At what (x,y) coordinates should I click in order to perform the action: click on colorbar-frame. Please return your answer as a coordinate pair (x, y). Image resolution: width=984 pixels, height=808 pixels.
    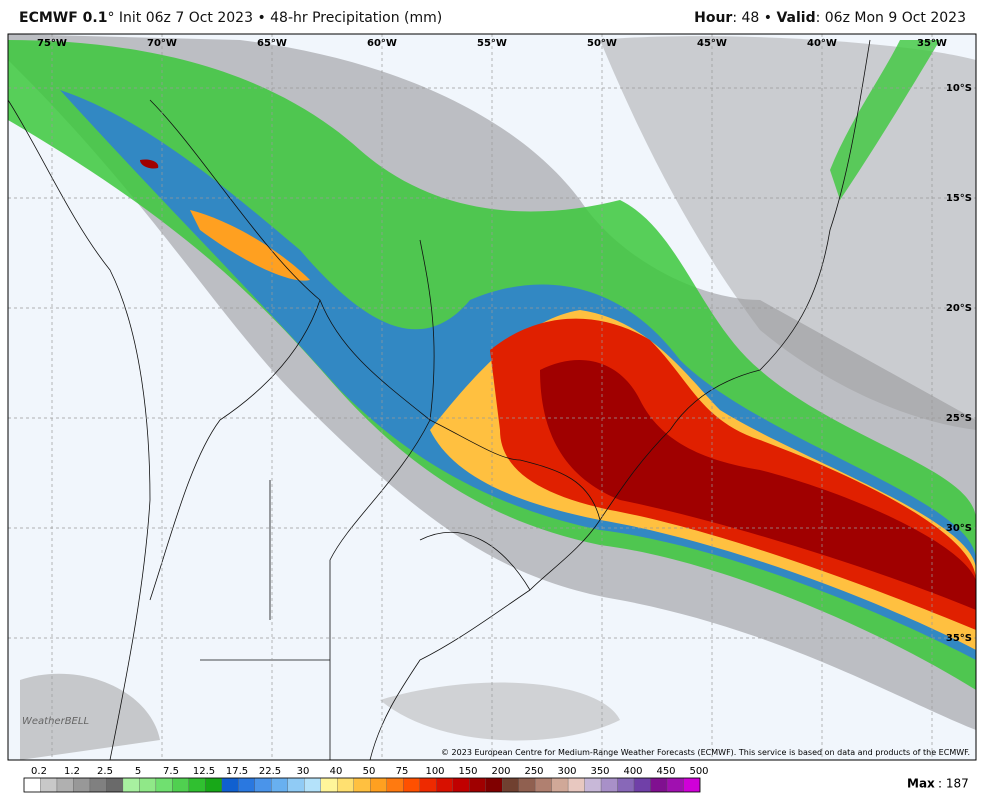
    Looking at the image, I should click on (362, 785).